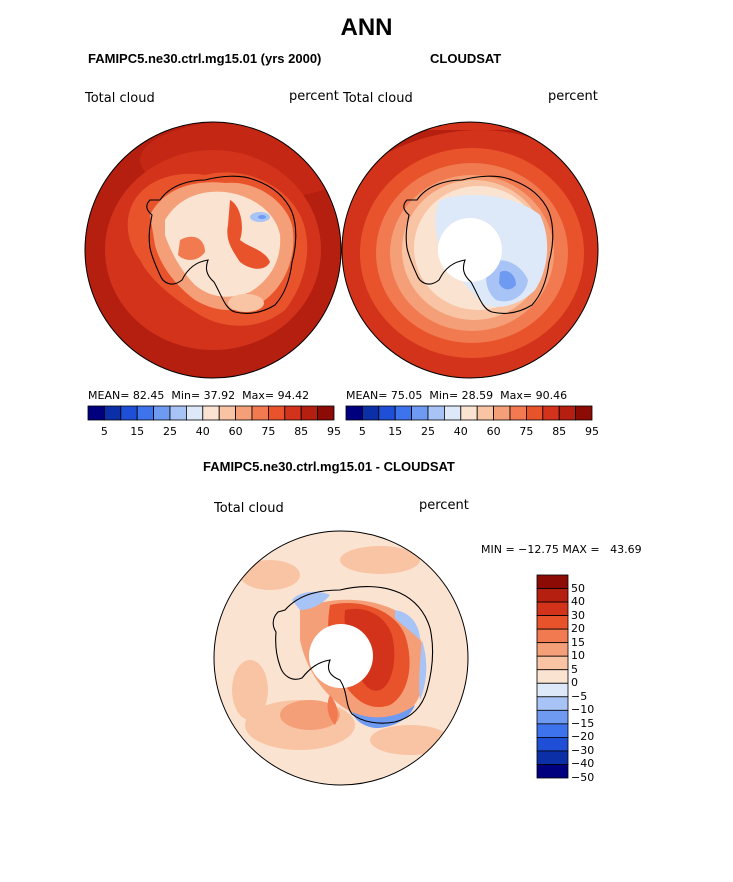 The height and width of the screenshot is (882, 733). Describe the element at coordinates (516, 395) in the screenshot. I see `panel2-max-label: Max=` at that location.